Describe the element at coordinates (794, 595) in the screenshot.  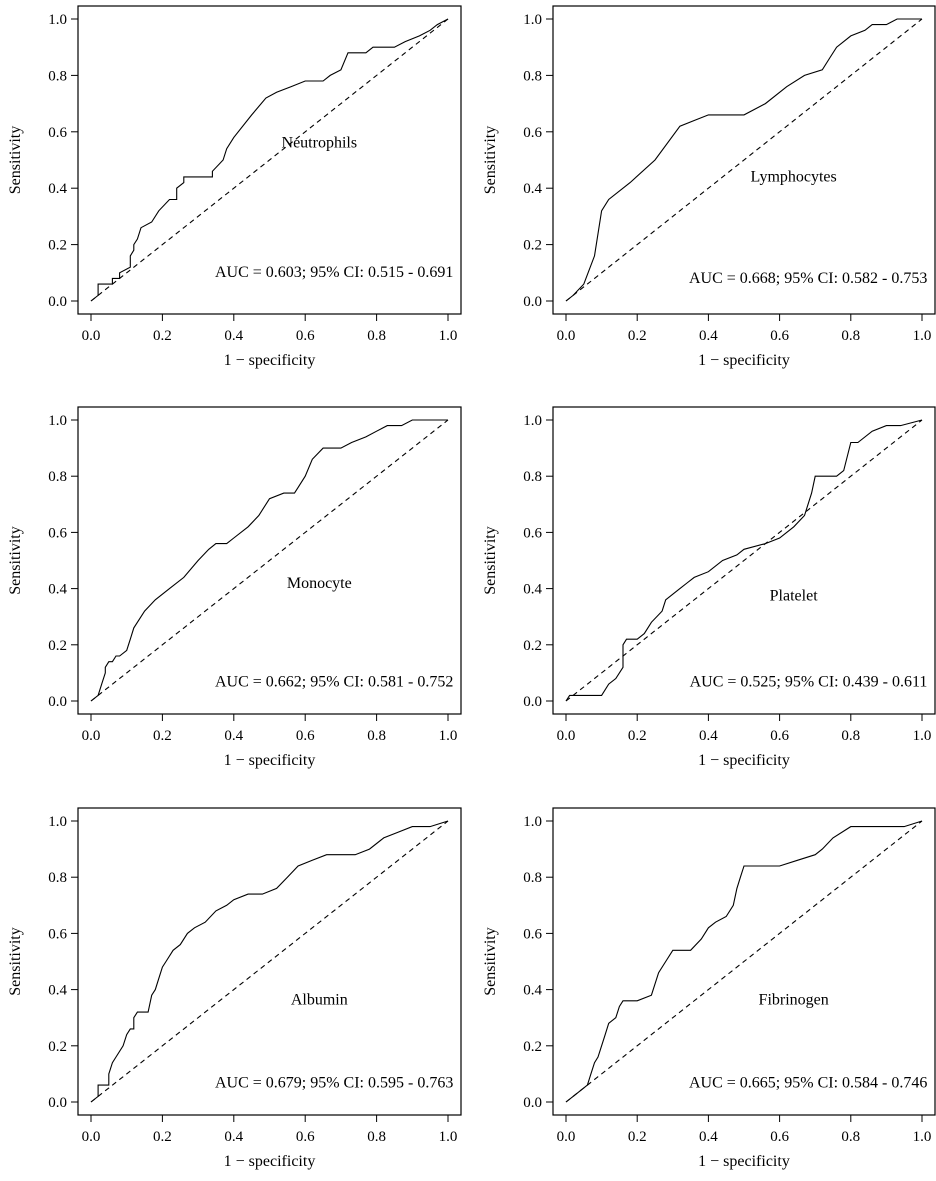
I see `variable-label: Platelet` at that location.